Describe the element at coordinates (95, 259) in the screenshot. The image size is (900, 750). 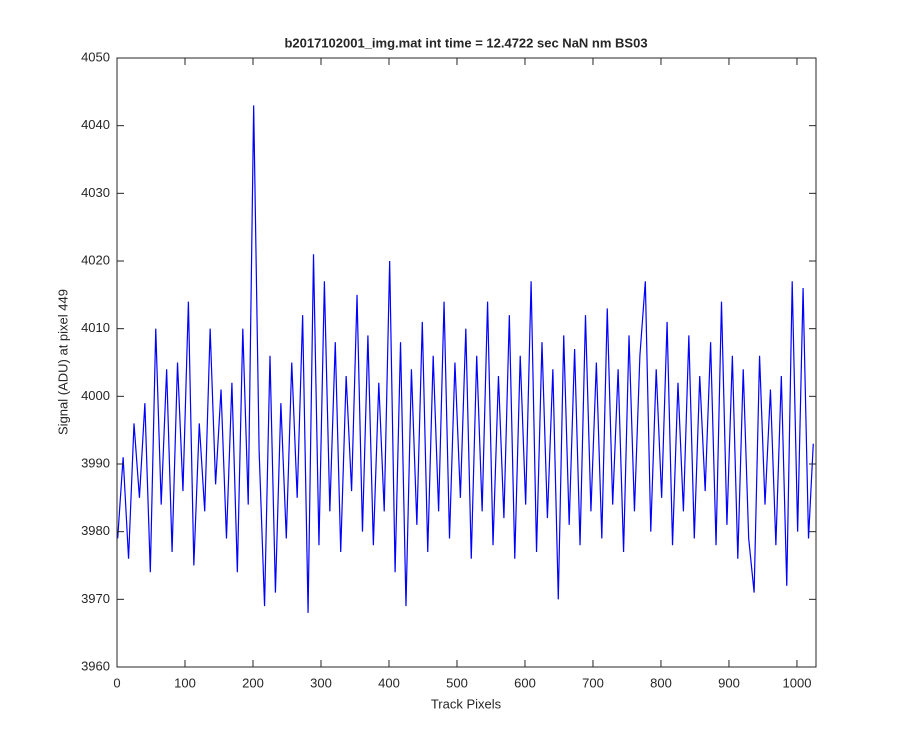
I see `y-tick-label: 4020` at that location.